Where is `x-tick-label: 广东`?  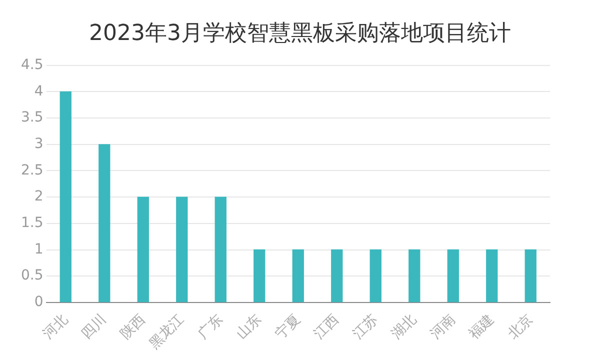
x-tick-label: 广东 is located at coordinates (210, 327).